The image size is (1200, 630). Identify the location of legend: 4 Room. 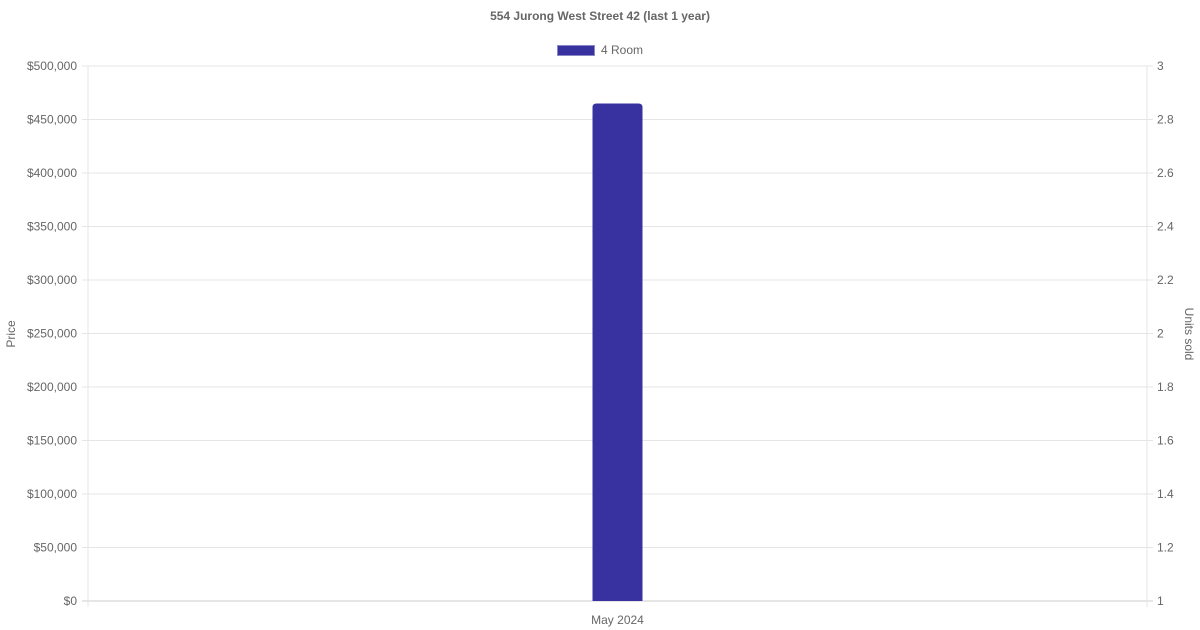
(600, 50).